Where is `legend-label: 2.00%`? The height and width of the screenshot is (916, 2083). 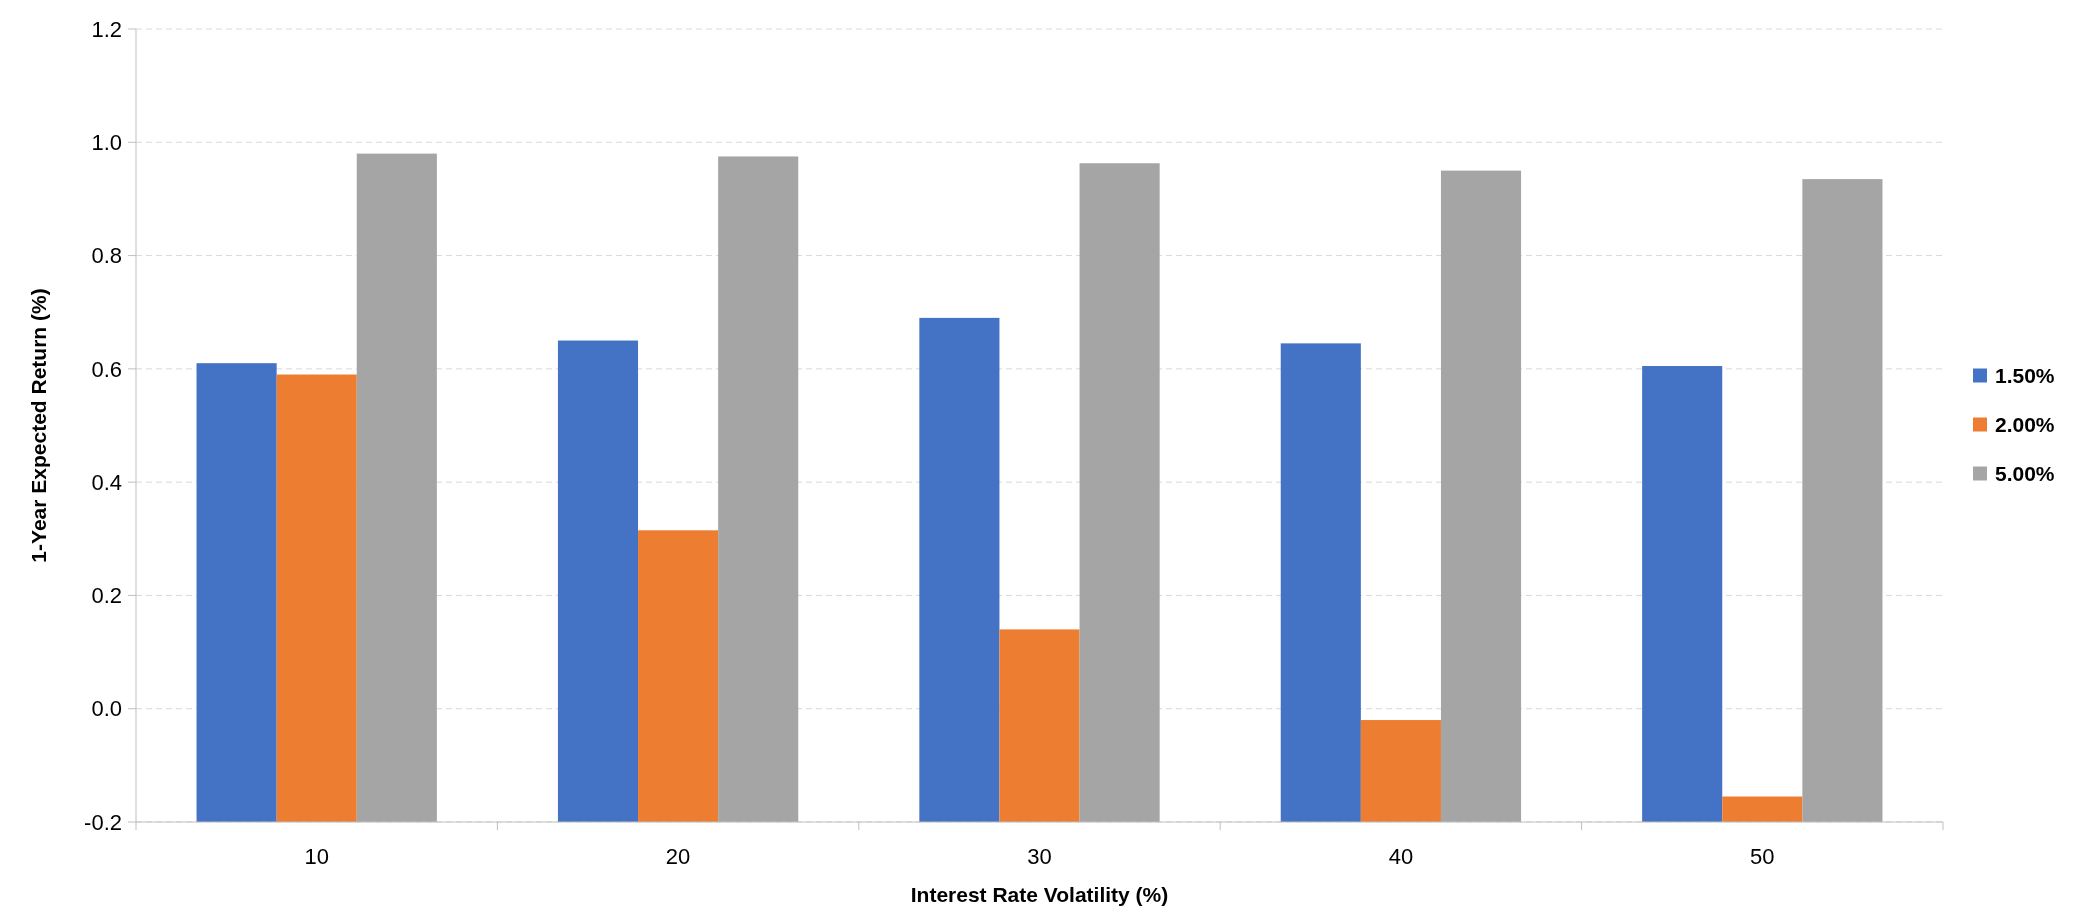
legend-label: 2.00% is located at coordinates (2025, 424).